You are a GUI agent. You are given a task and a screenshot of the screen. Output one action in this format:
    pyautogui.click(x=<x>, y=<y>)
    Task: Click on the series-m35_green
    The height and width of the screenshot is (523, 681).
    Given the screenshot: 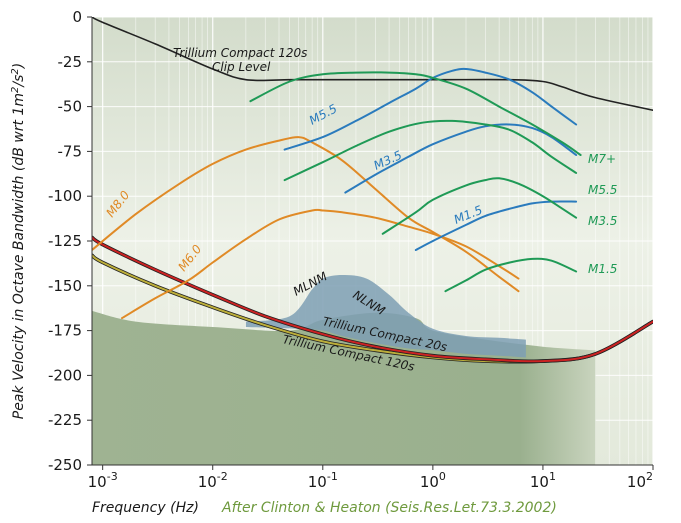 What is the action you would take?
    pyautogui.click(x=479, y=206)
    